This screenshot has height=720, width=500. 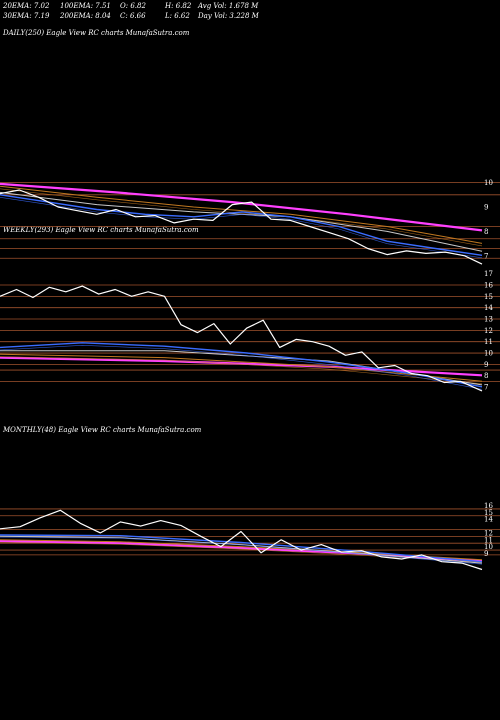 I want to click on weekly-tick-label-4: 13, so click(x=488, y=320).